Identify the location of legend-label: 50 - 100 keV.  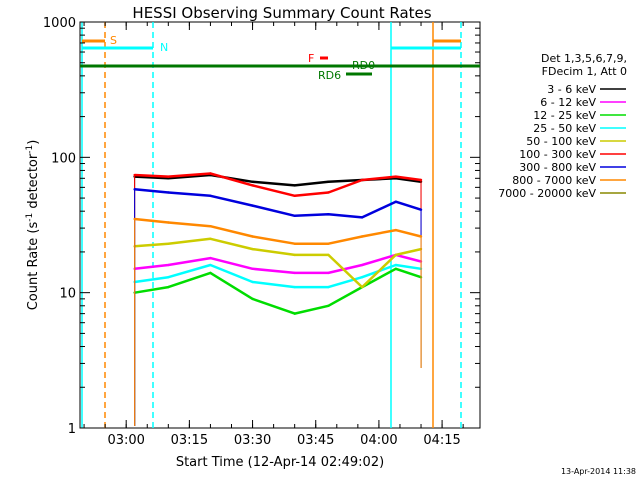
(561, 141).